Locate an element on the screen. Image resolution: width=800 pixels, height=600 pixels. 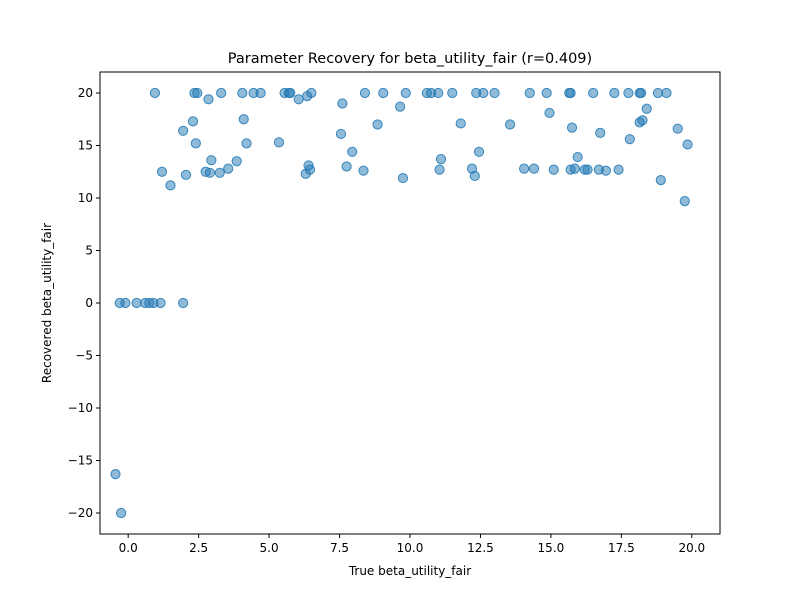
x-tick-label: 10.0 is located at coordinates (410, 548).